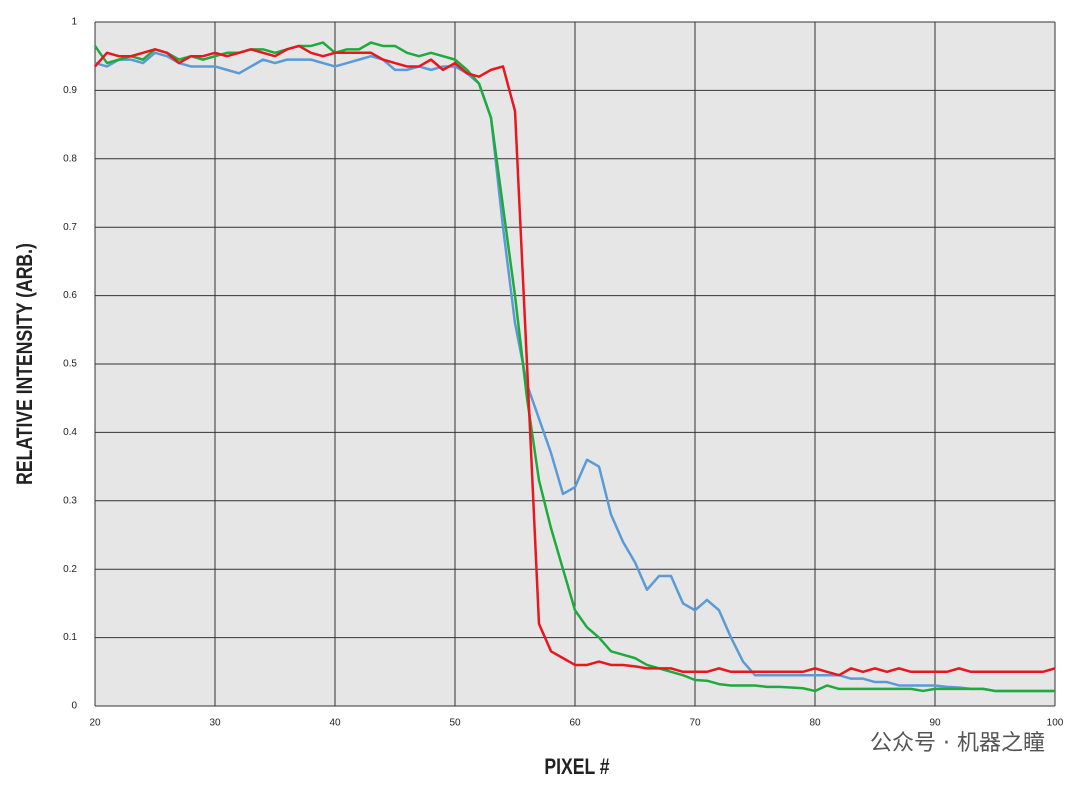 The image size is (1080, 793). What do you see at coordinates (215, 723) in the screenshot?
I see `x-tick-label: 30` at bounding box center [215, 723].